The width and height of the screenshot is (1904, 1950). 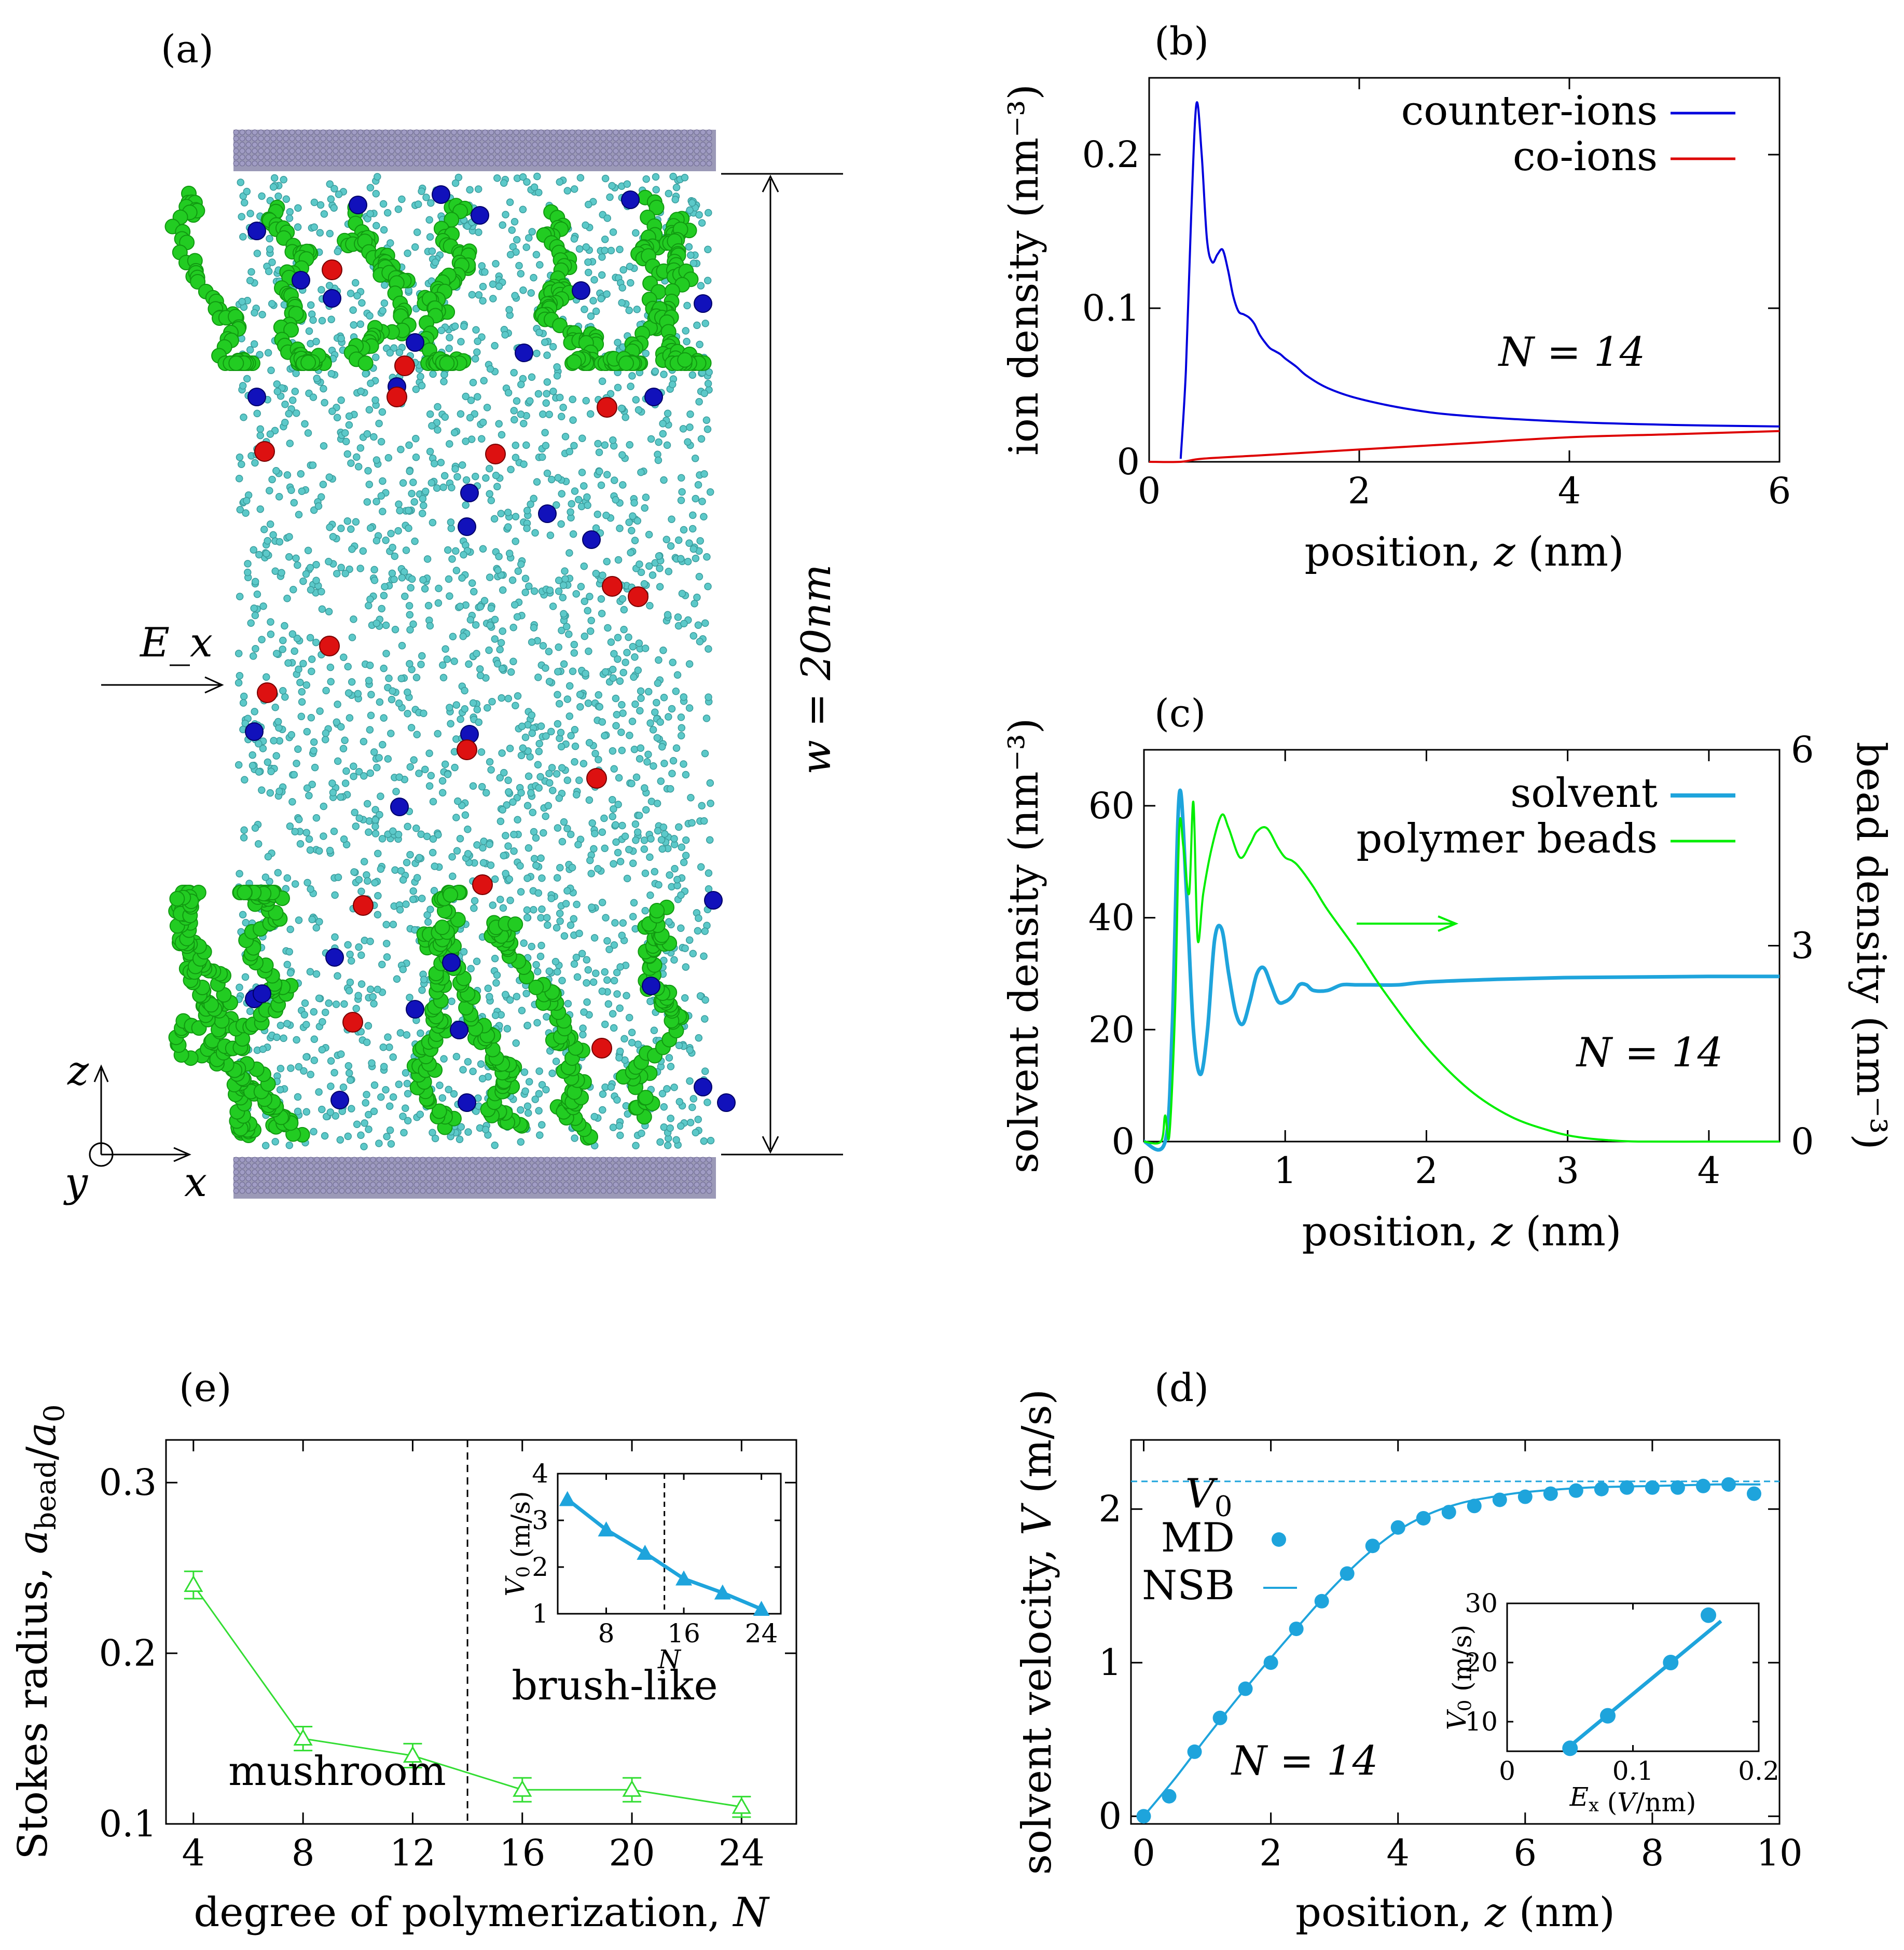 I want to click on text-span: (, so click(x=1608, y=1803).